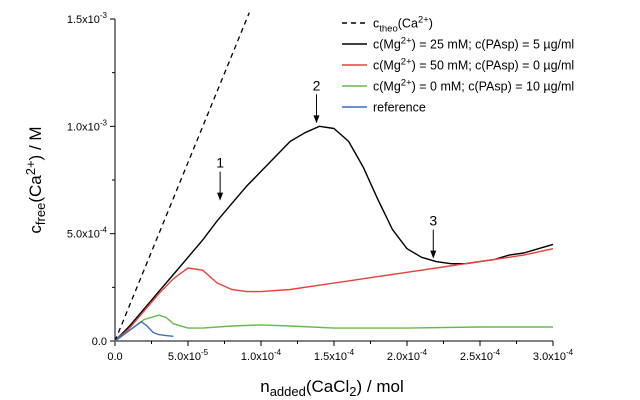  Describe the element at coordinates (220, 178) in the screenshot. I see `annotation-1: 1` at that location.